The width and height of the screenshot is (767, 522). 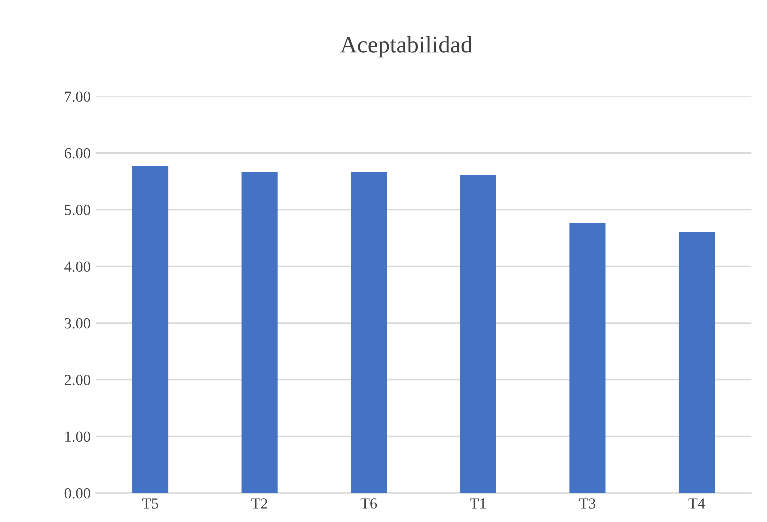 I want to click on y-tick-label: 1.00, so click(x=78, y=437).